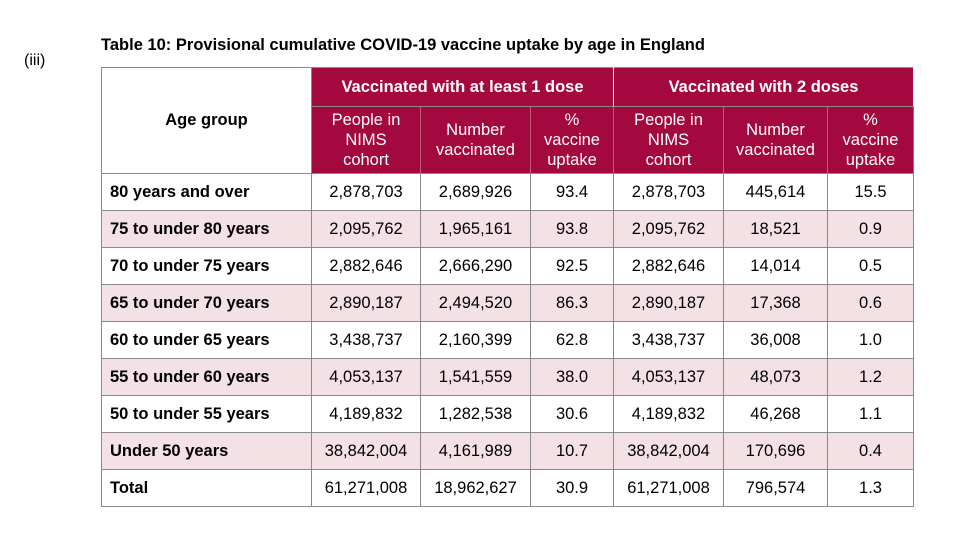  Describe the element at coordinates (475, 266) in the screenshot. I see `value-cell: 2,666,290` at that location.